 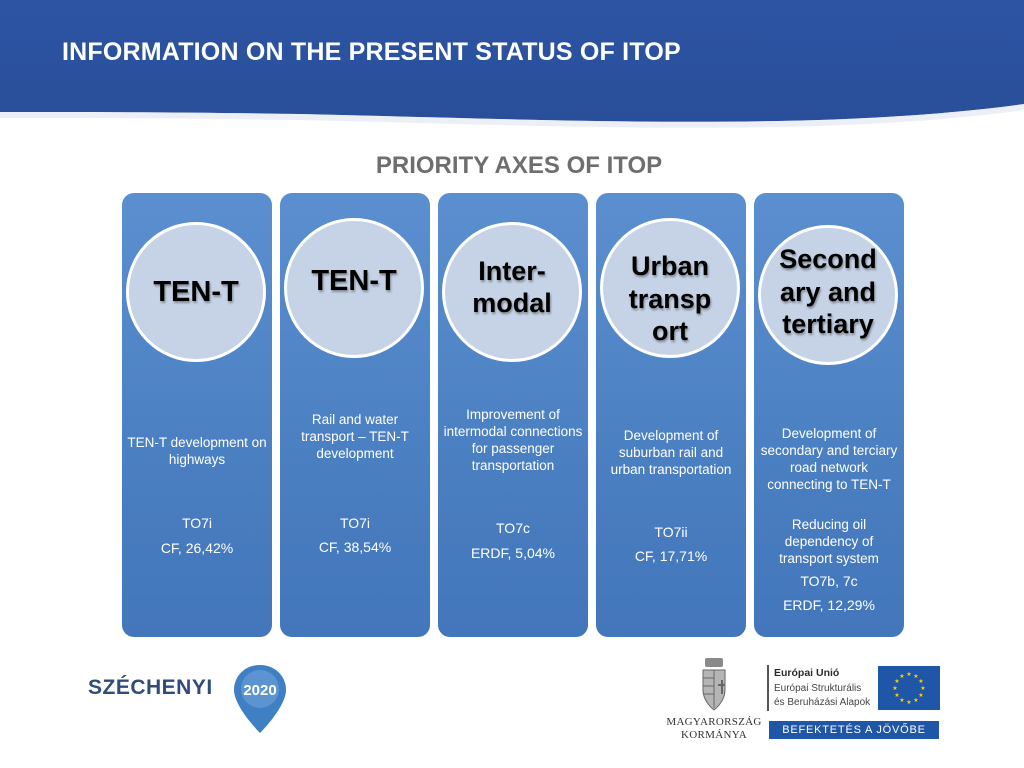 I want to click on axis-fund-2: CF, 38,54%, so click(x=355, y=547).